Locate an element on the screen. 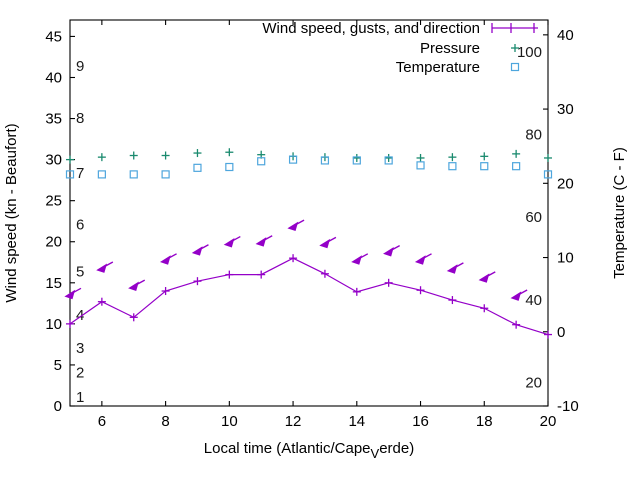 The width and height of the screenshot is (640, 480). legend-label-plus: Pressure is located at coordinates (450, 48).